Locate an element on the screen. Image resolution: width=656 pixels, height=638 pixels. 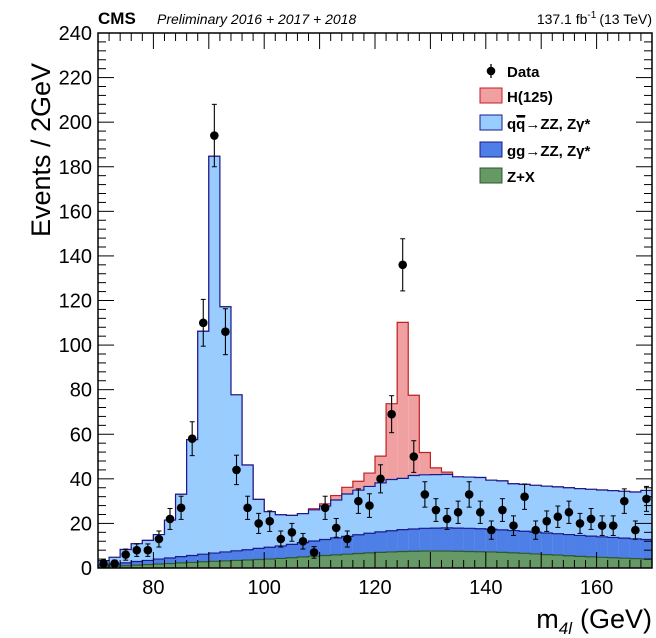
legend-item-qqzz: qq→ZZ, Zγ* is located at coordinates (535, 123).